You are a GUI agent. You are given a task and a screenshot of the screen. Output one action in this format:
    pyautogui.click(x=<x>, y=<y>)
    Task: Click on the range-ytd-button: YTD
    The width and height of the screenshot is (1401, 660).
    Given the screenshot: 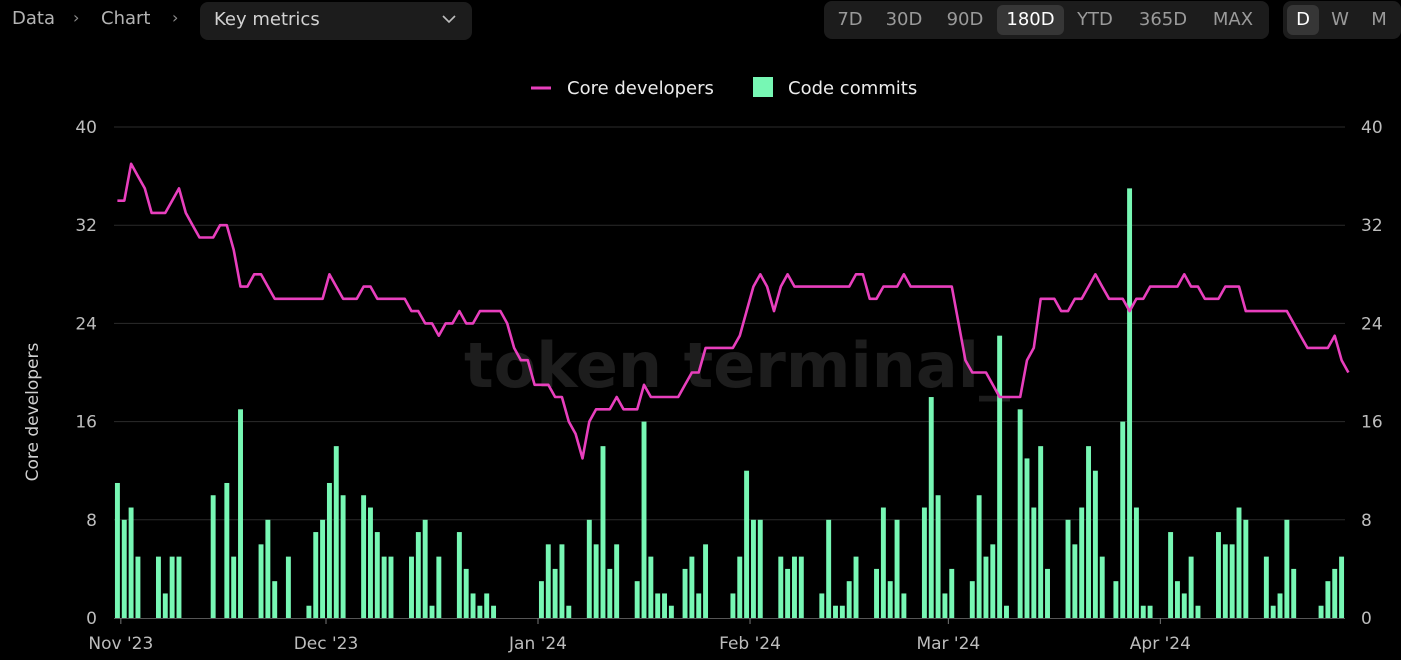 What is the action you would take?
    pyautogui.click(x=1095, y=19)
    